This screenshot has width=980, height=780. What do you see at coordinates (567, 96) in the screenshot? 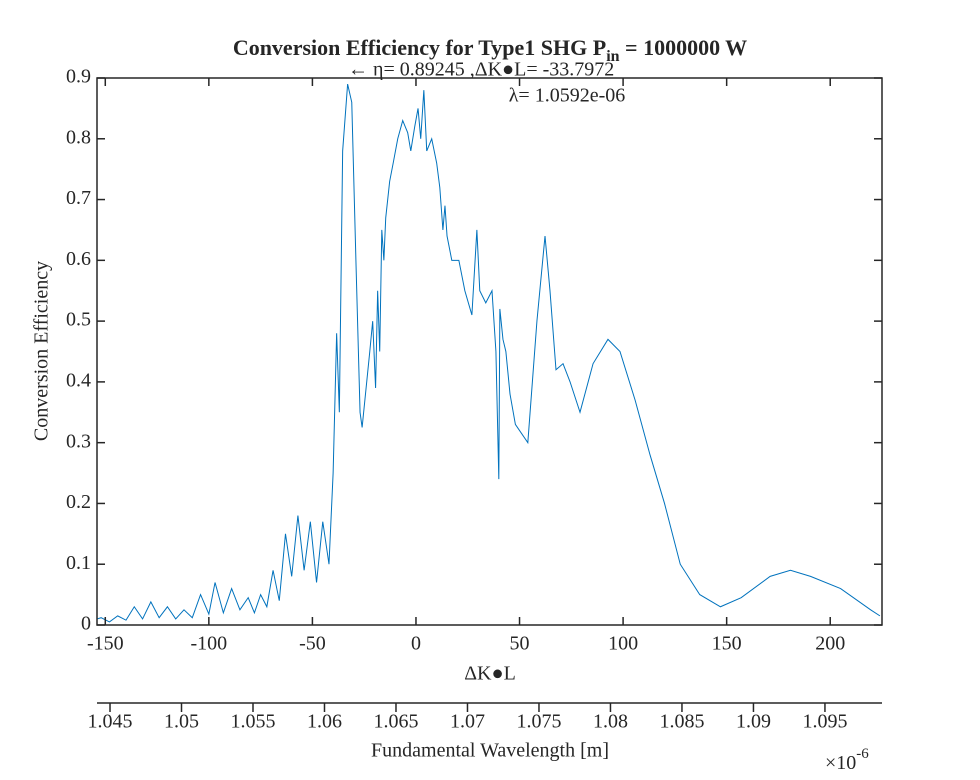
I see `annotation: λ= 1.0592e-06` at bounding box center [567, 96].